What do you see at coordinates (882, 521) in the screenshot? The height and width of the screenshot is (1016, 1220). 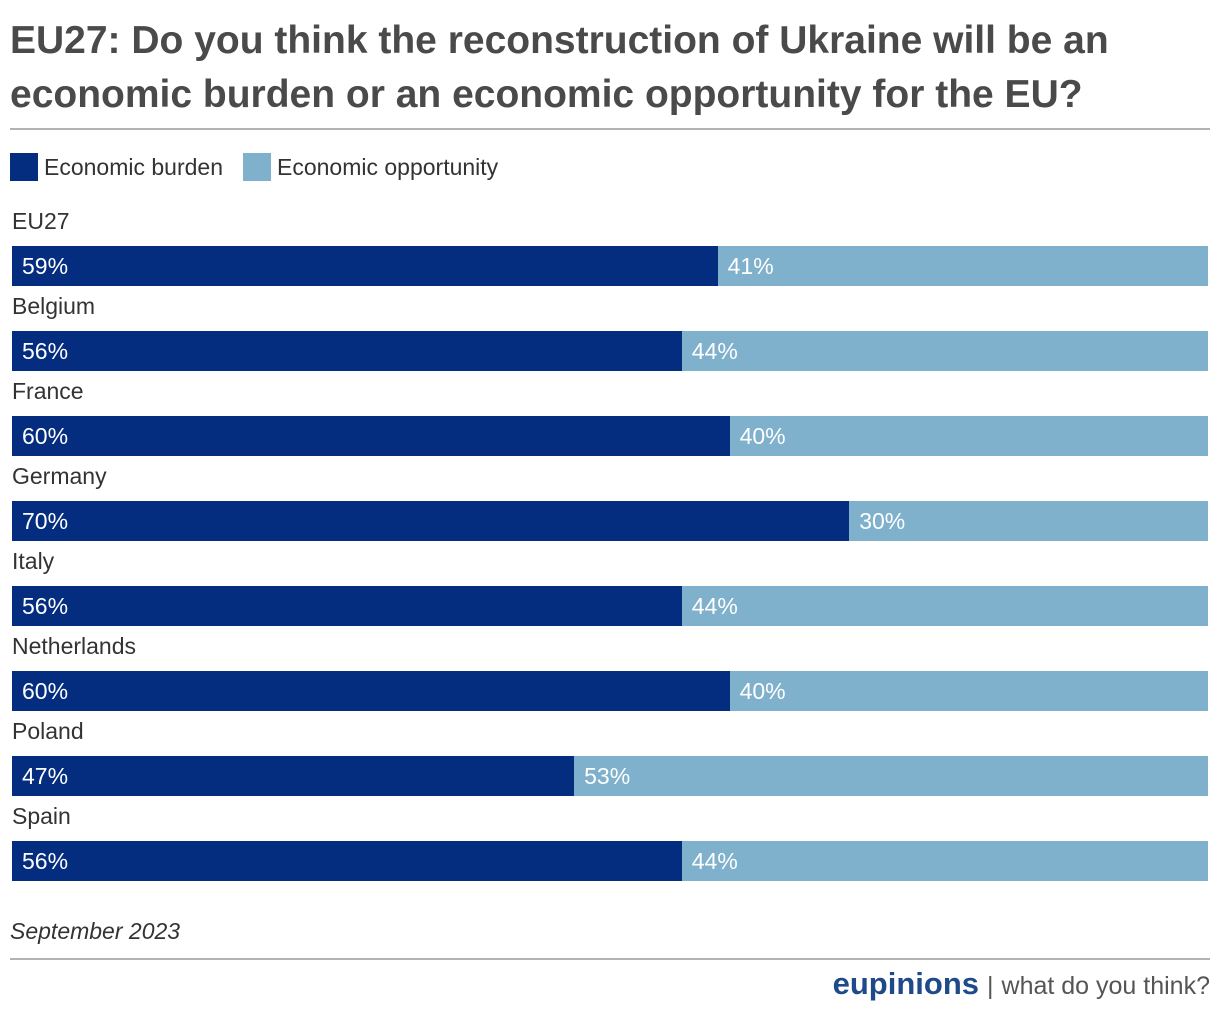 I see `data-label: 30%` at bounding box center [882, 521].